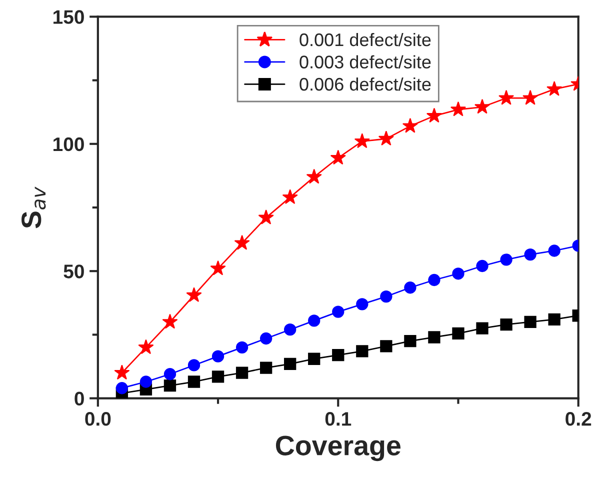  Describe the element at coordinates (98, 419) in the screenshot. I see `x-tick-label: 0.0` at that location.